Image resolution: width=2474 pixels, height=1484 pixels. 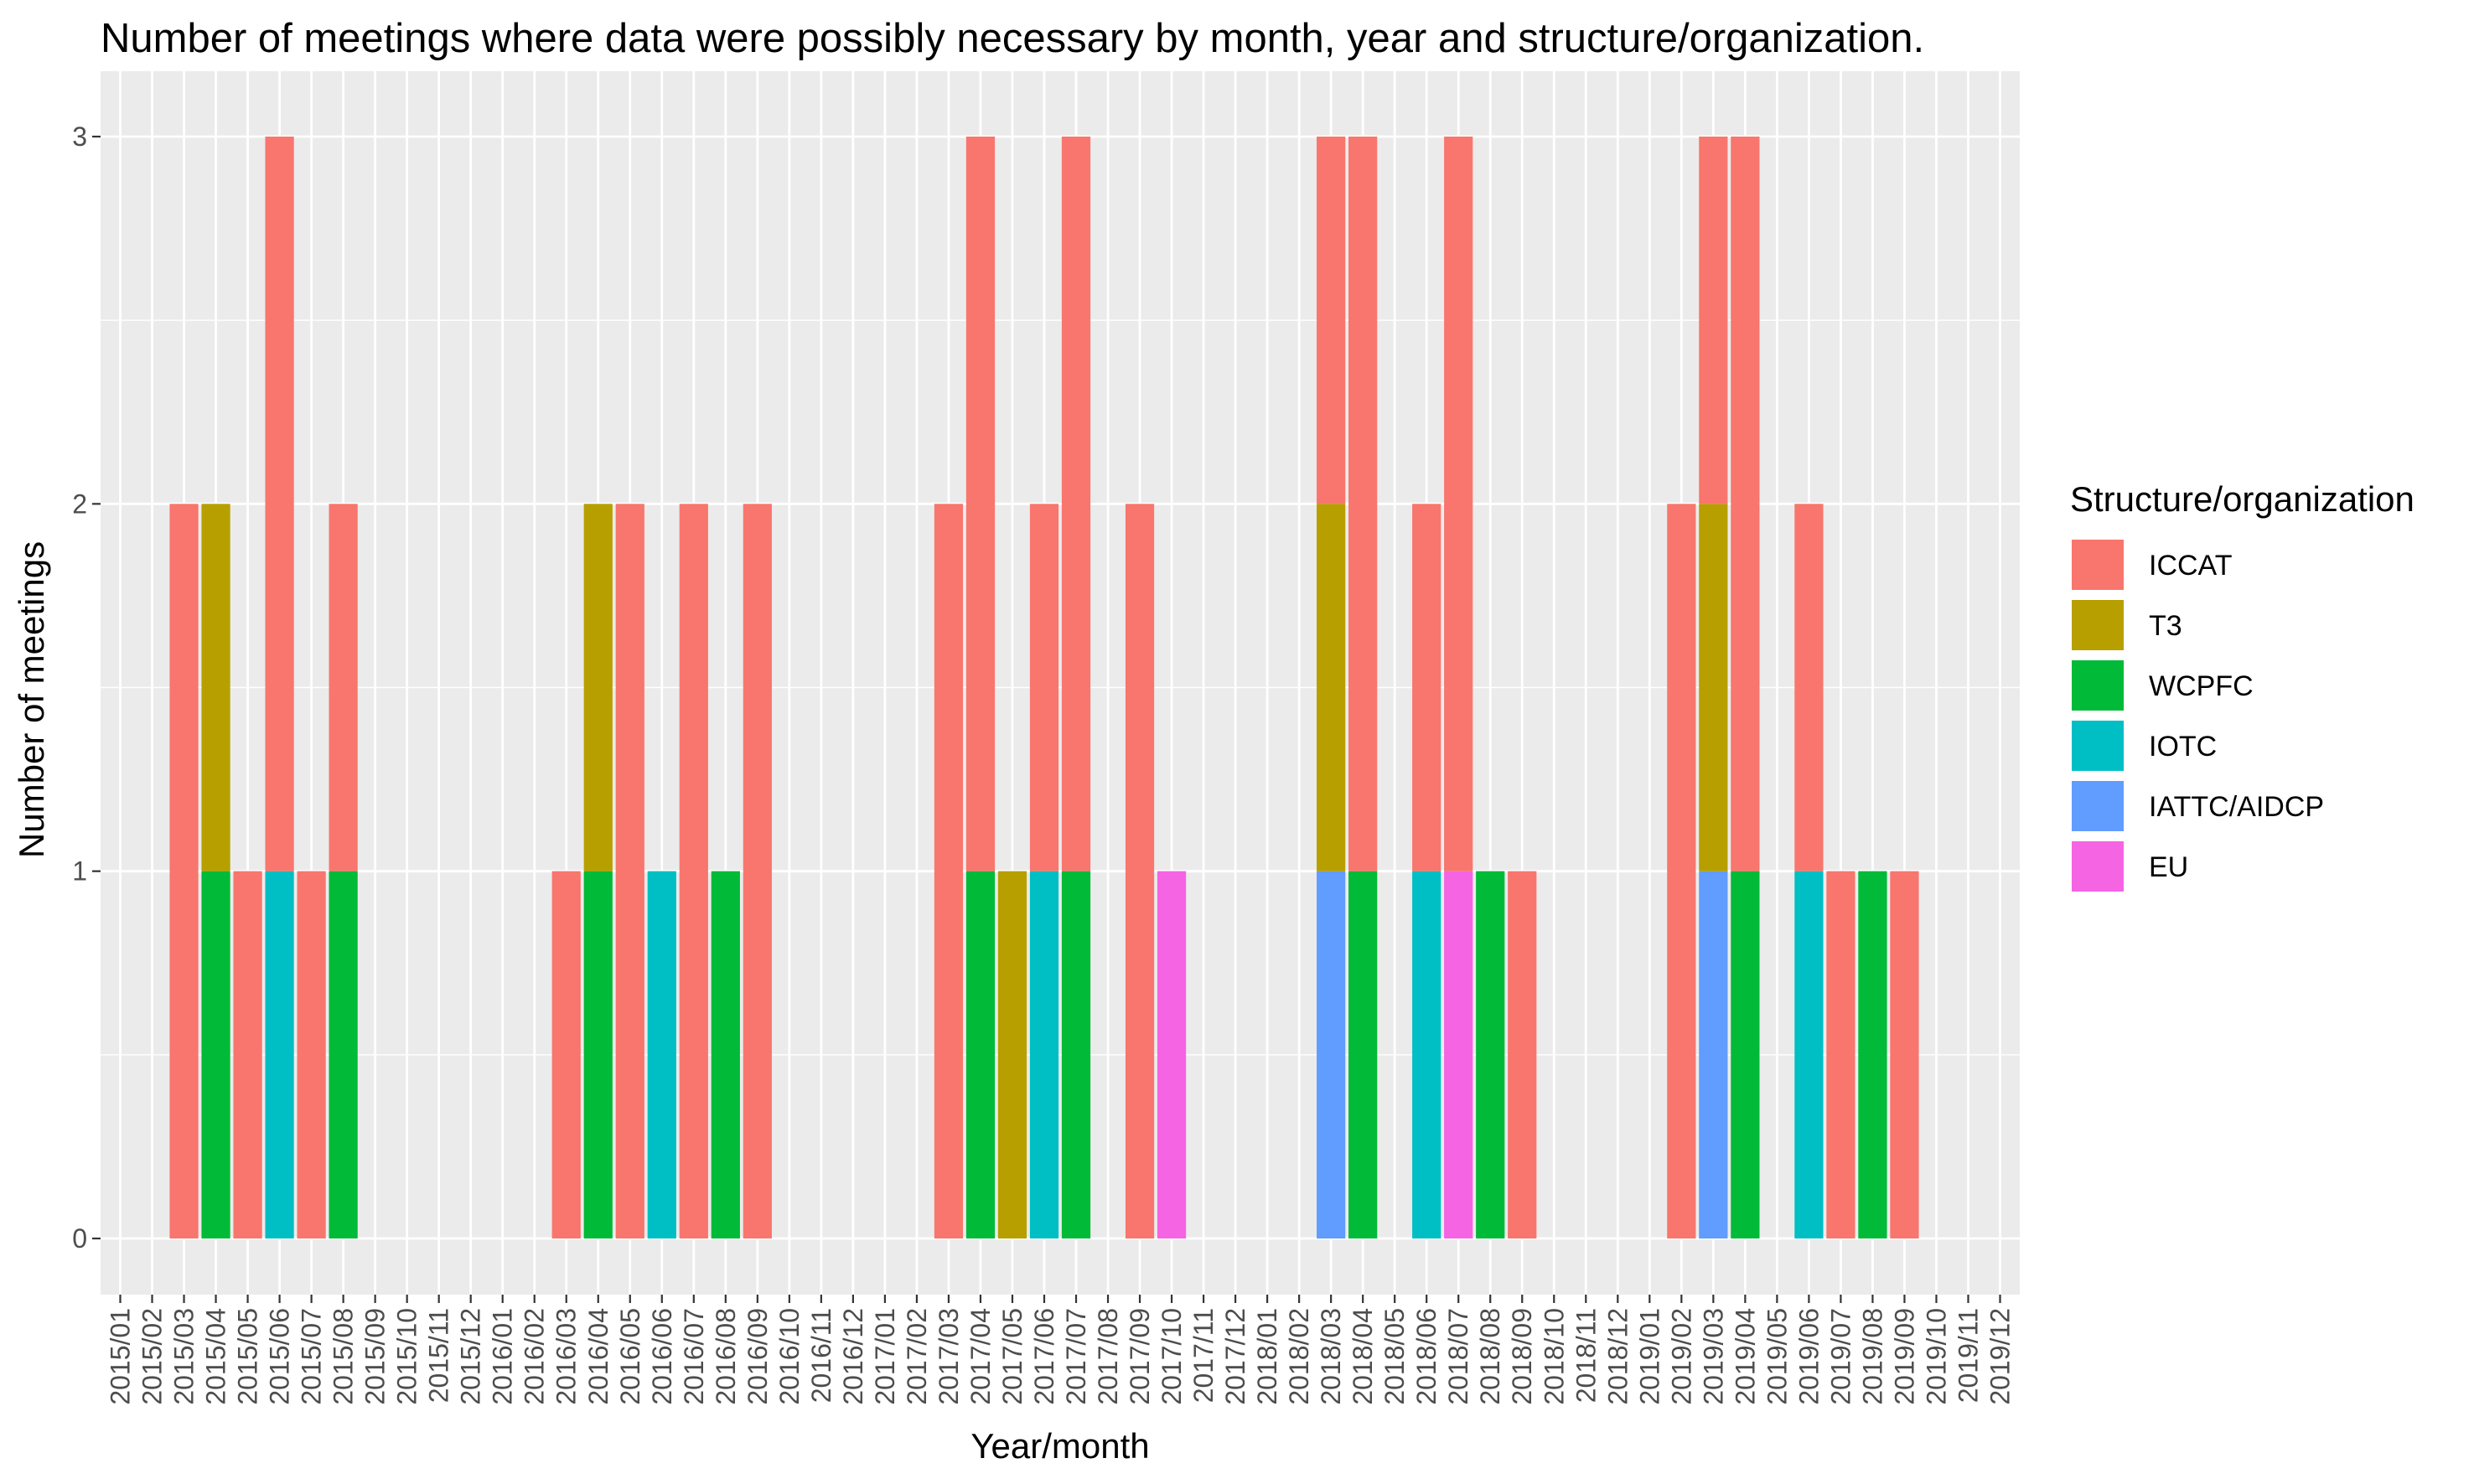 What do you see at coordinates (1968, 1355) in the screenshot?
I see `x-tick-label: 2019/11` at bounding box center [1968, 1355].